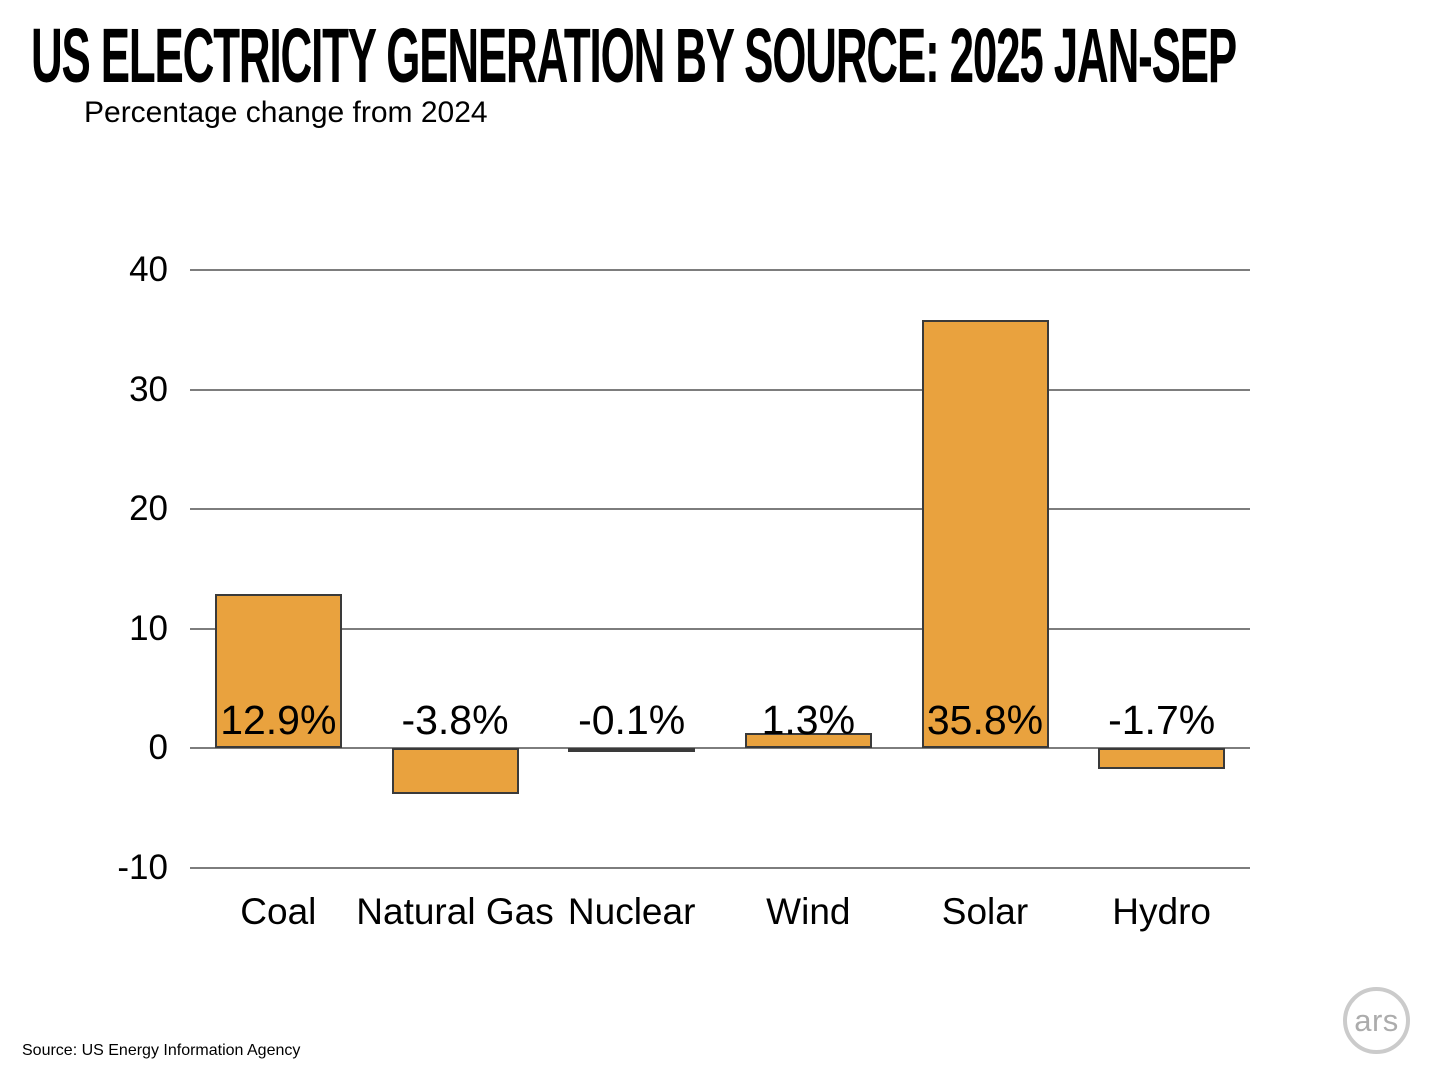  I want to click on value-label-solar: 35.8%, so click(985, 720).